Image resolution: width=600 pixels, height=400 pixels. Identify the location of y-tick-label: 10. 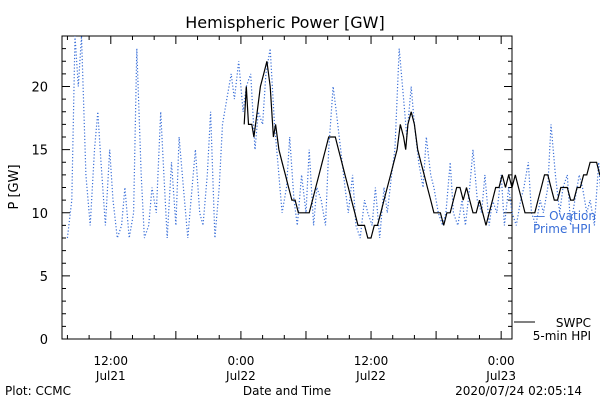
(39, 214).